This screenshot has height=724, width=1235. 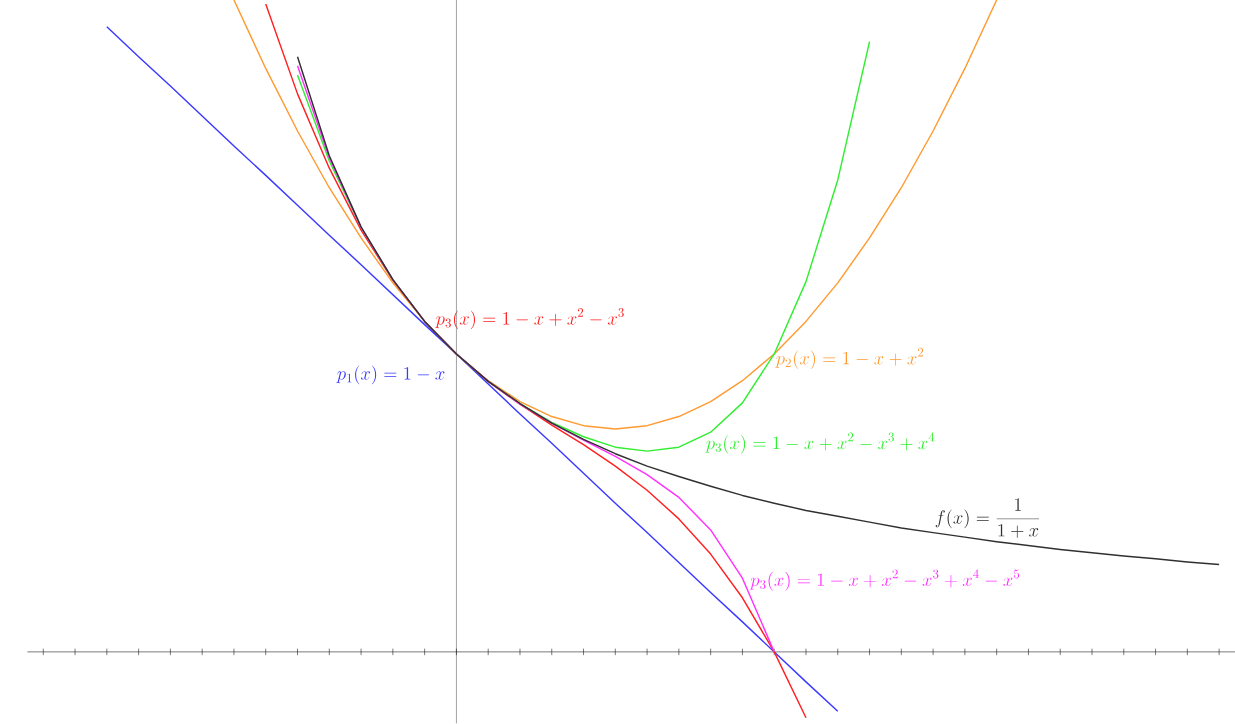 What do you see at coordinates (849, 359) in the screenshot?
I see `series-label: $p_2(x)=1-x+x^2$` at bounding box center [849, 359].